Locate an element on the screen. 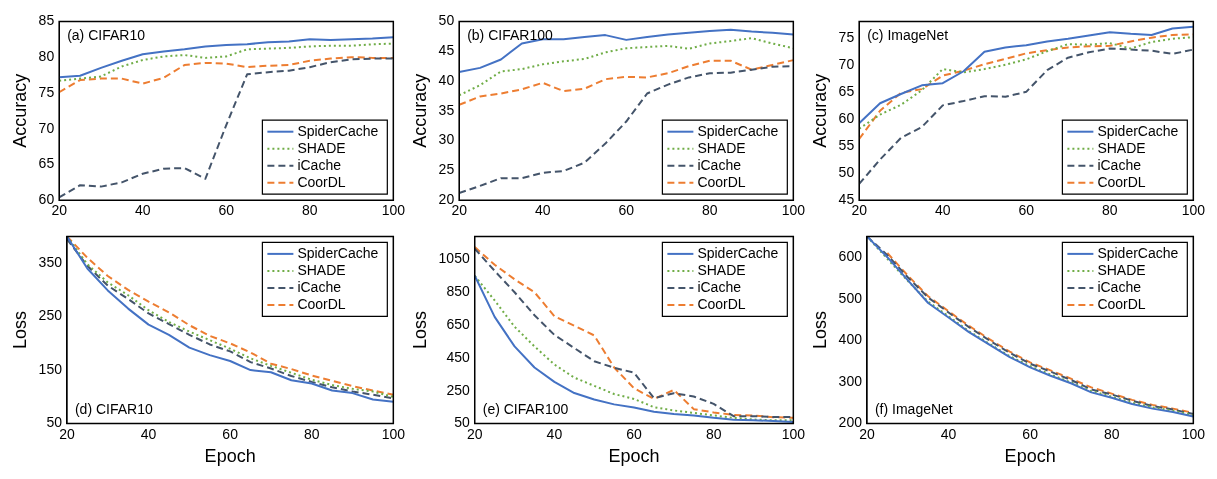  y-tick-label: 400 is located at coordinates (850, 339).